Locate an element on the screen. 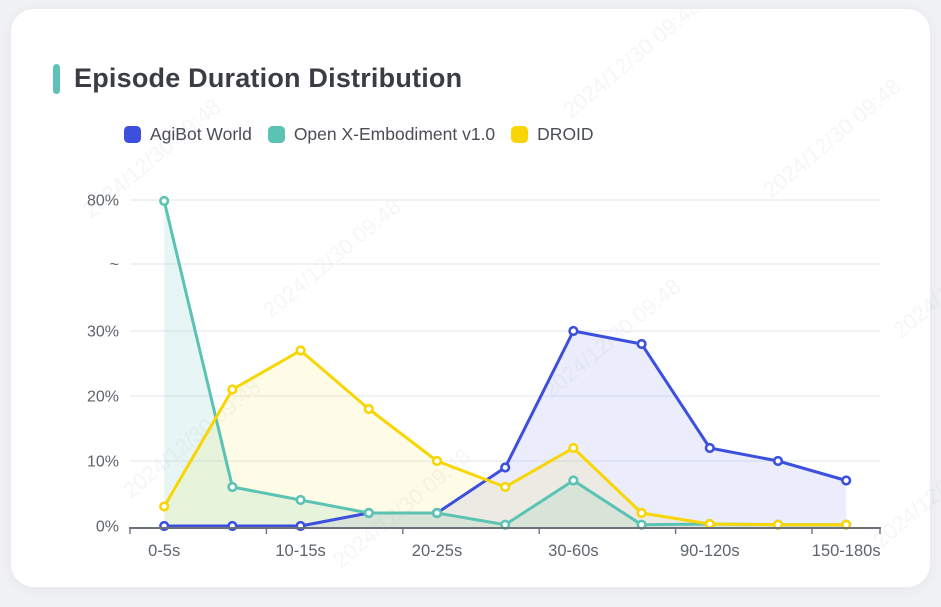 This screenshot has height=607, width=941. legend-item-agibot-world: AgiBot World is located at coordinates (188, 134).